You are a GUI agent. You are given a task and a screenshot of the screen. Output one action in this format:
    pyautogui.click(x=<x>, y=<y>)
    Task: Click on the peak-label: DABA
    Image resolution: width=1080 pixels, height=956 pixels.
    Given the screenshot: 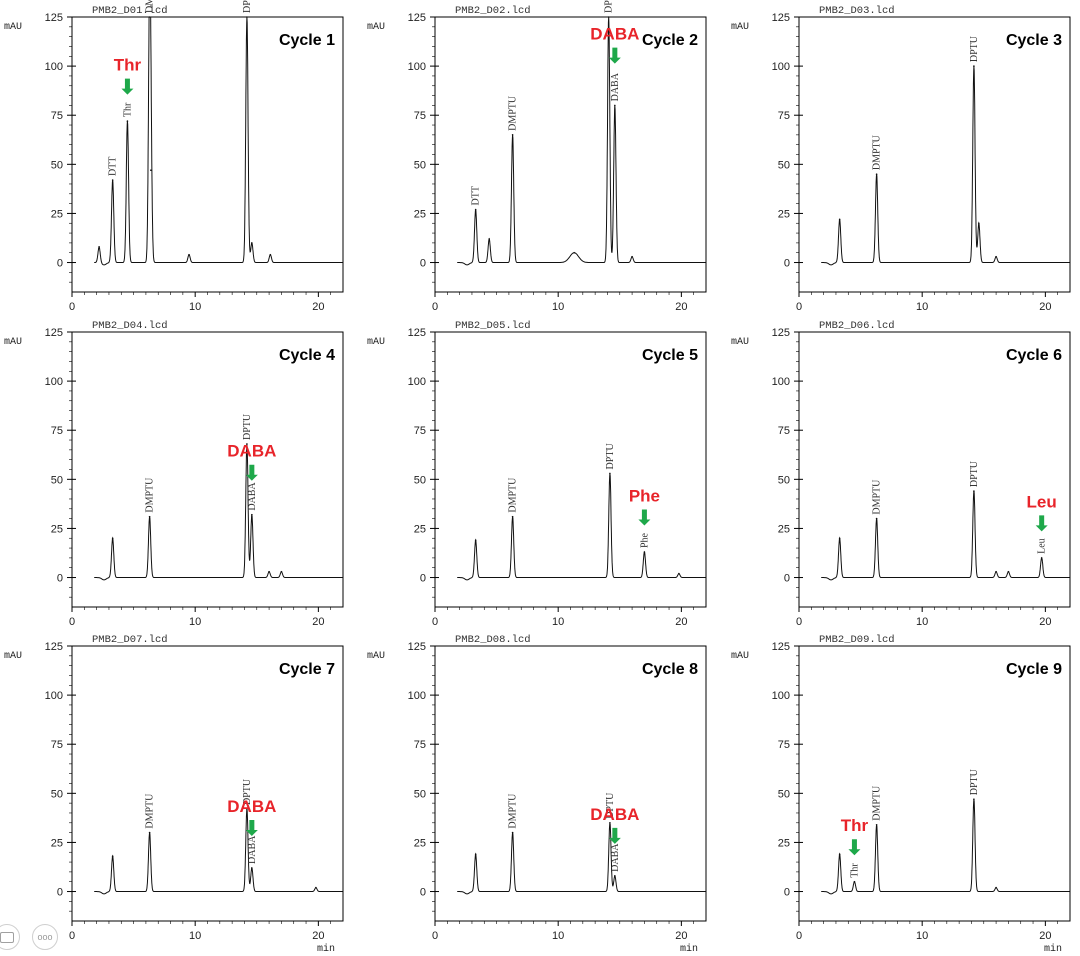 What is the action you would take?
    pyautogui.click(x=615, y=86)
    